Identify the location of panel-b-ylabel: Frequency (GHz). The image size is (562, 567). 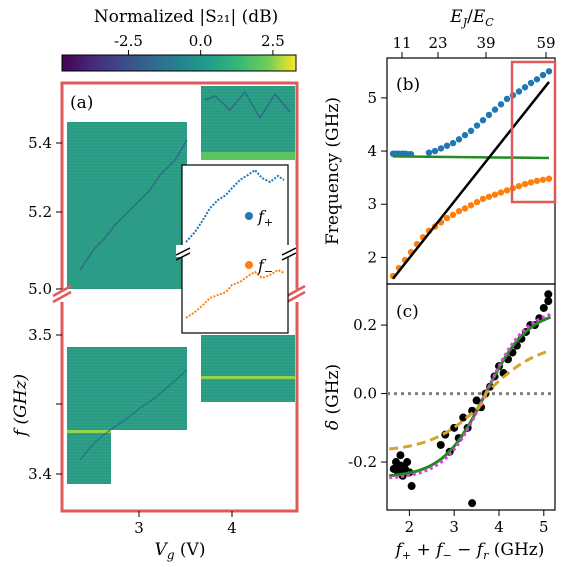
(333, 171).